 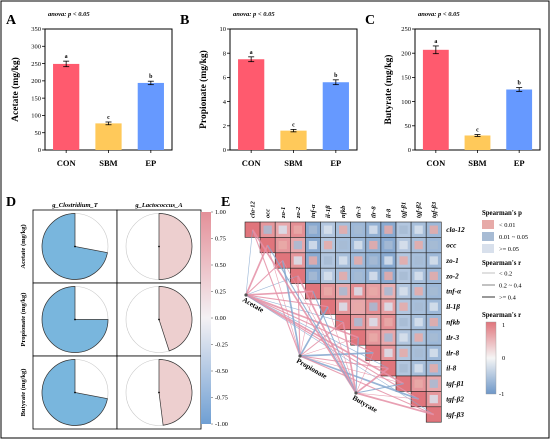 I want to click on legend-p-label: >= 0.05, so click(x=509, y=249).